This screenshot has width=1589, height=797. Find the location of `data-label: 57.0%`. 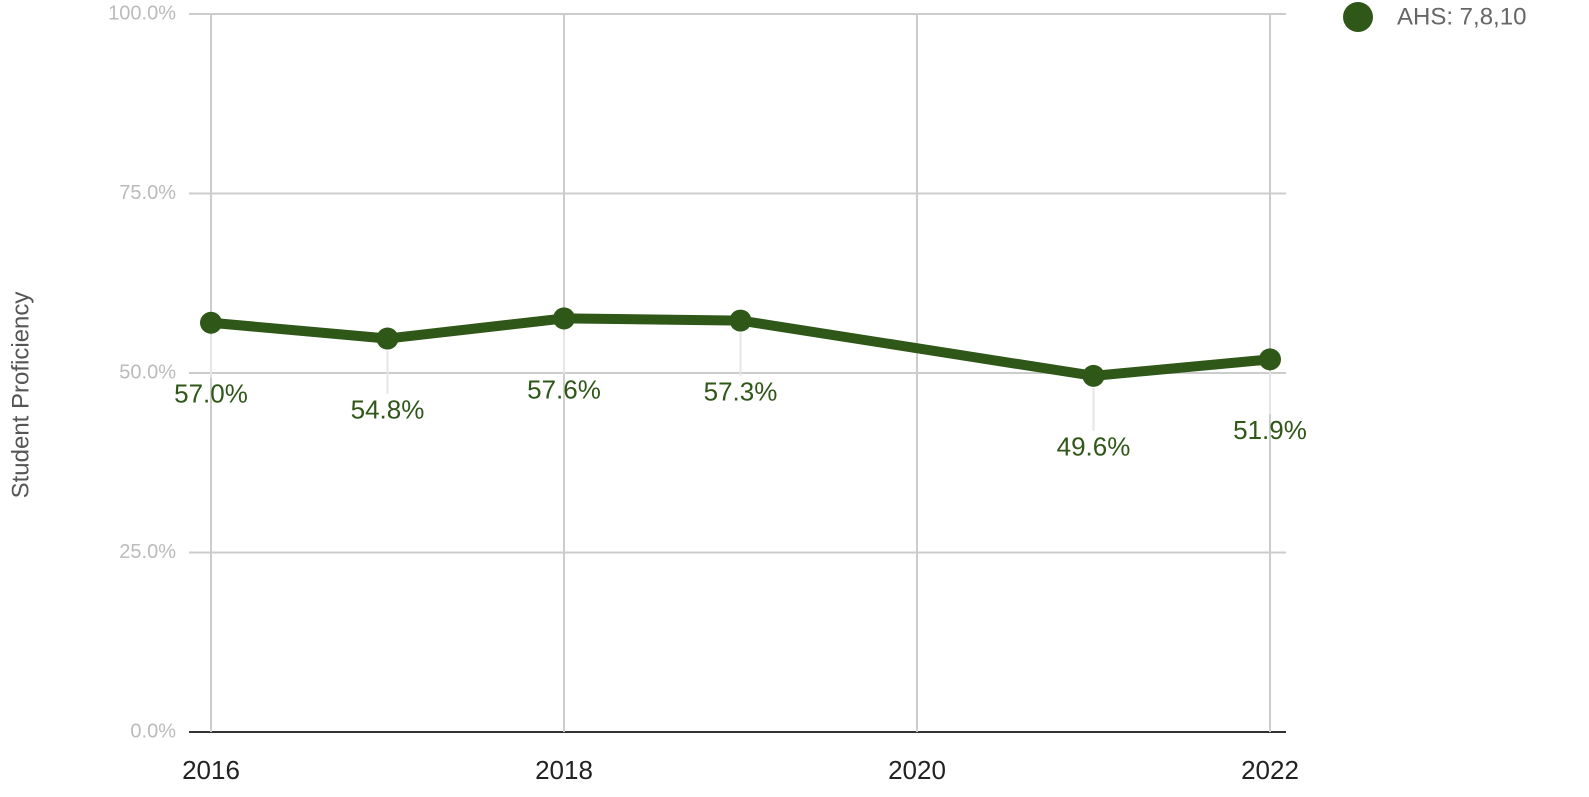

data-label: 57.0% is located at coordinates (211, 394).